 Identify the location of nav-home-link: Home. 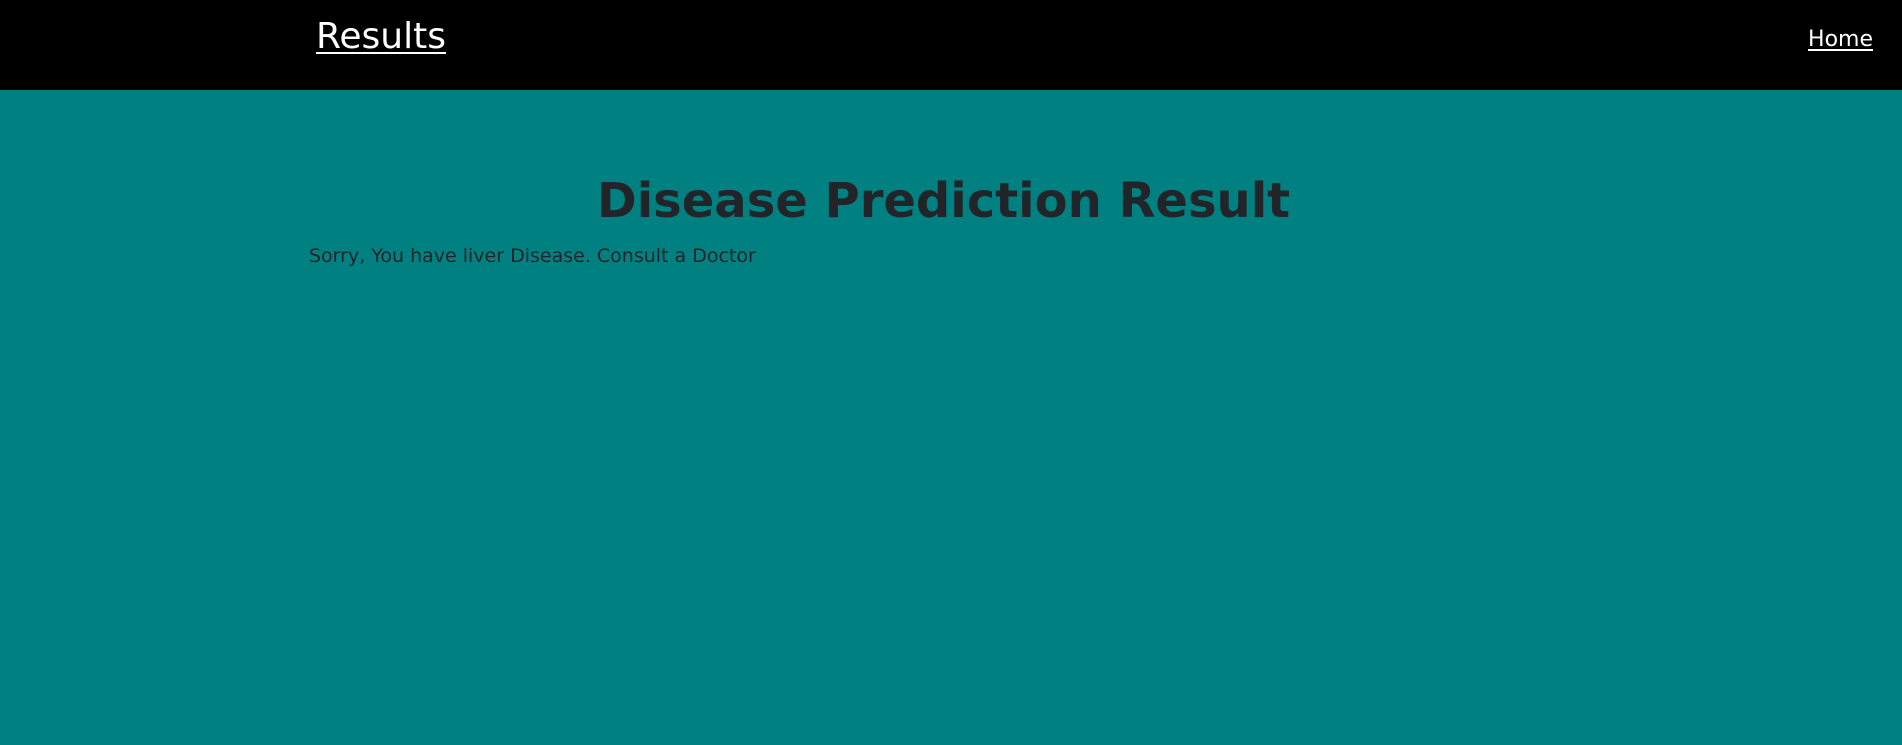
(1840, 39).